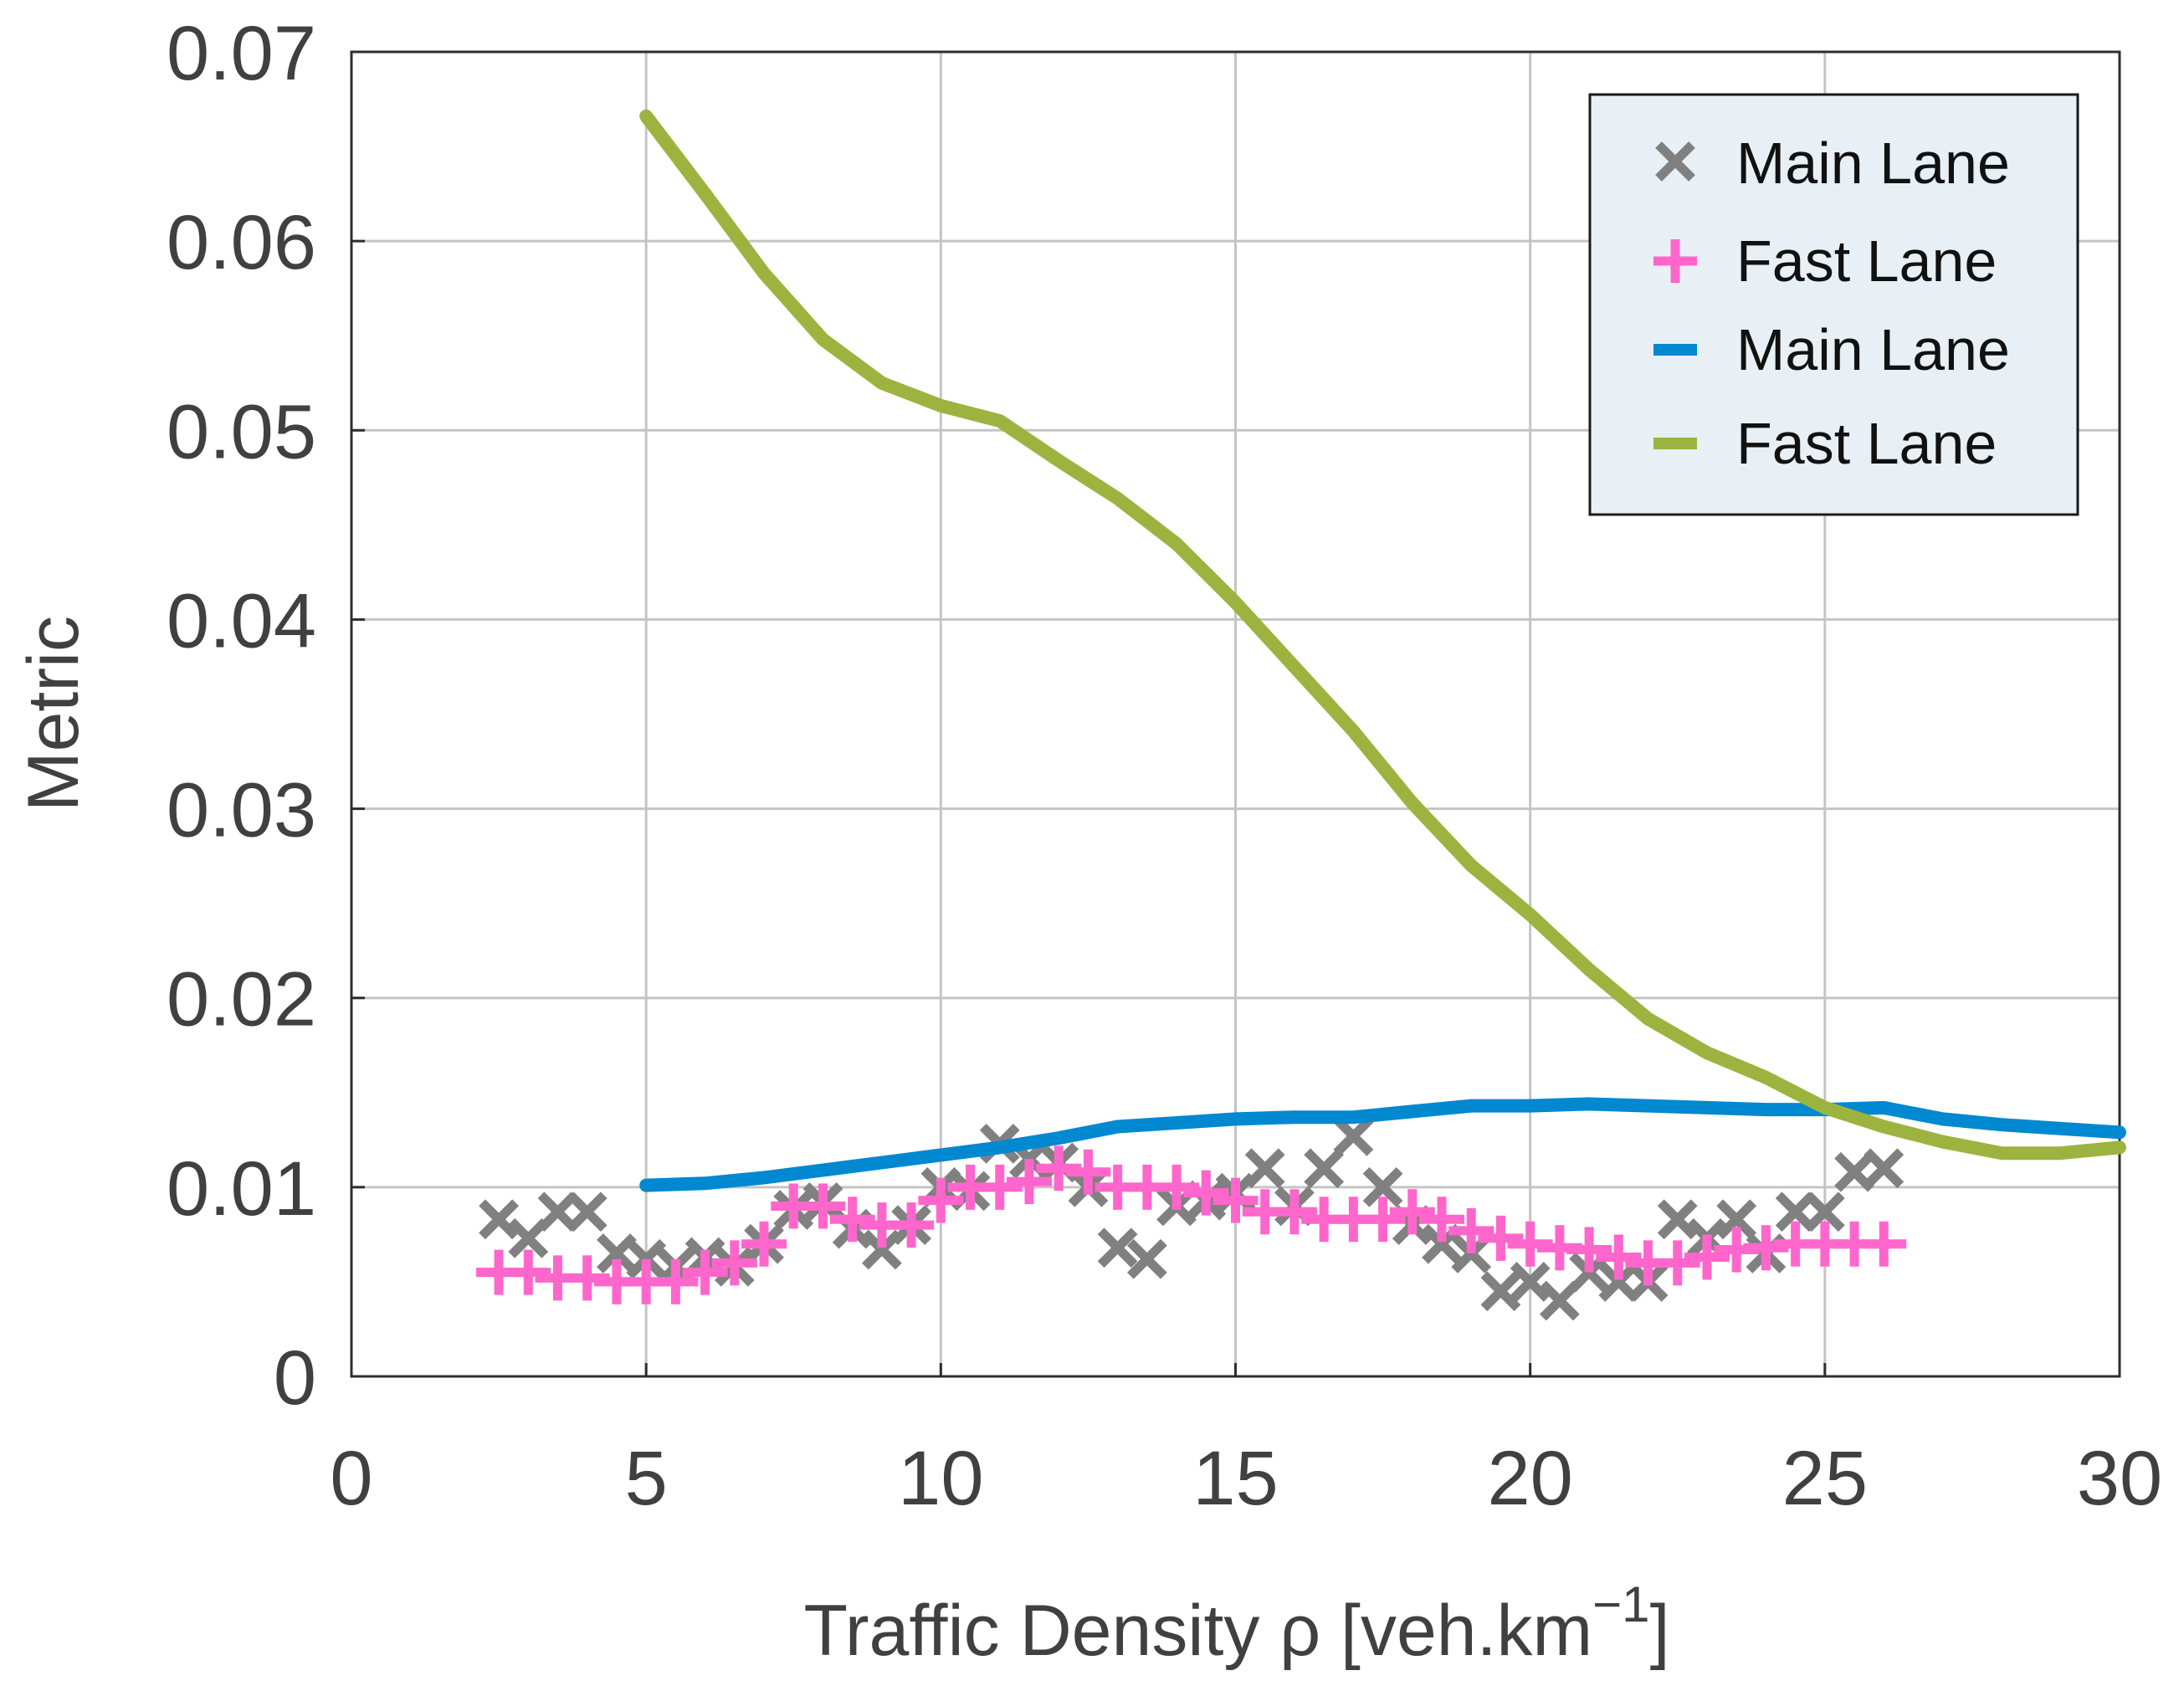 This screenshot has height=1691, width=2184. I want to click on y-tick-label: 0.06, so click(241, 242).